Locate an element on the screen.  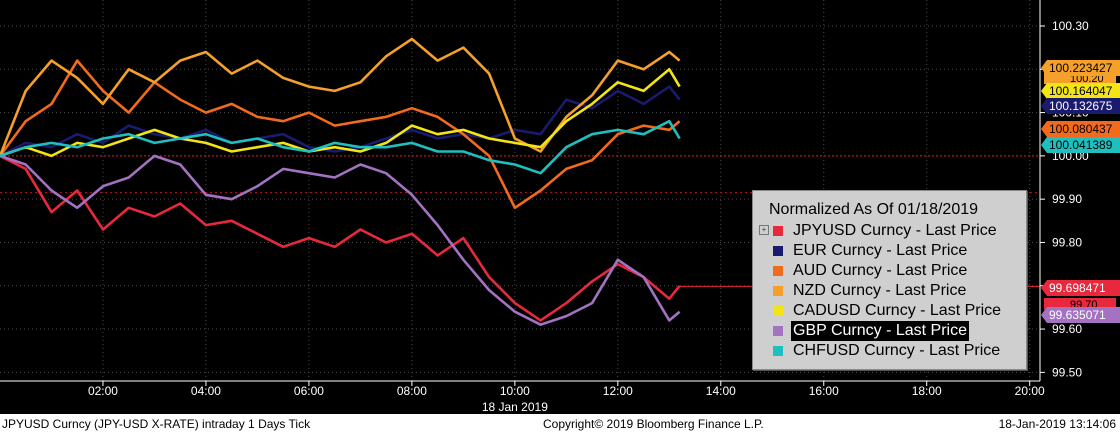
legend-item: CHFUSD Curncy - Last Price is located at coordinates (889, 351).